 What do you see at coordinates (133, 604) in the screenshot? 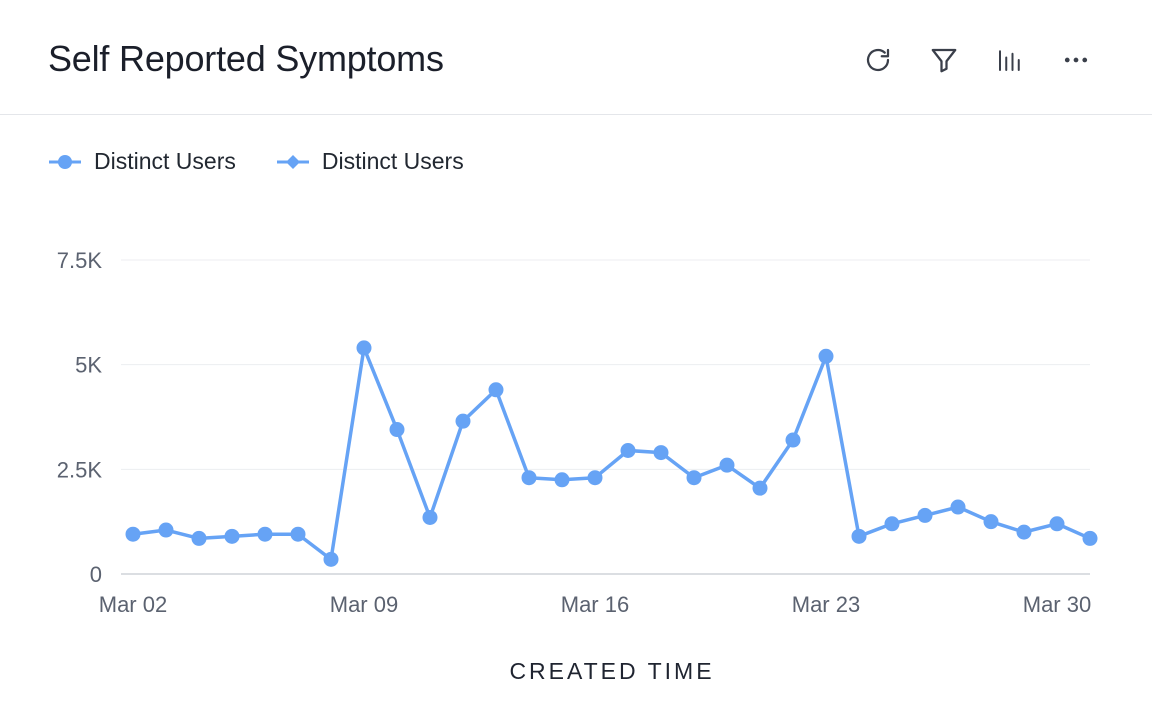
I see `x-tick-label: Mar 02` at bounding box center [133, 604].